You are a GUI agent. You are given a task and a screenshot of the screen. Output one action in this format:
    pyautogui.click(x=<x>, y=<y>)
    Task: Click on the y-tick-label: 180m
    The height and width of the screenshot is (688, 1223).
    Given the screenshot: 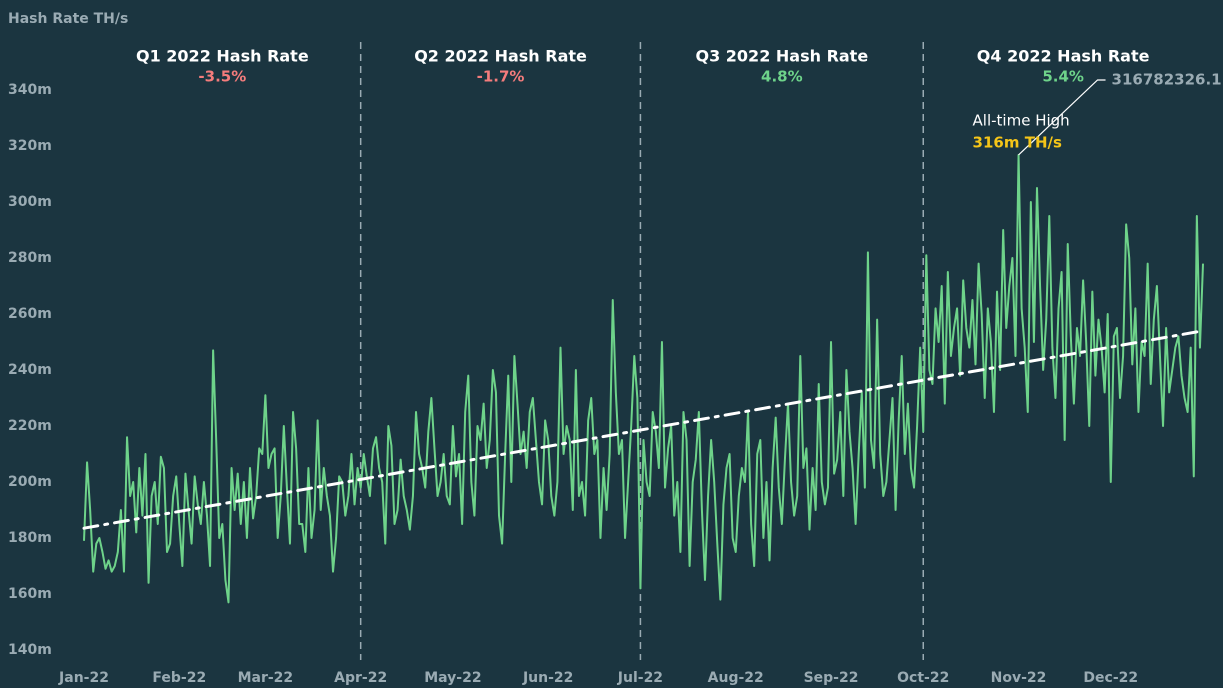 What is the action you would take?
    pyautogui.click(x=30, y=538)
    